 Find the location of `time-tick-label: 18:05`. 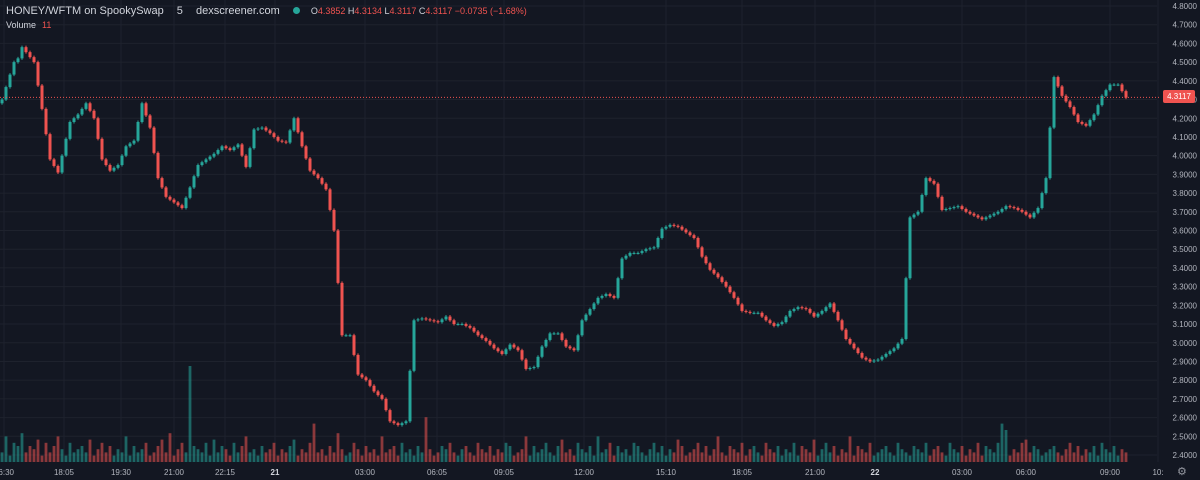

time-tick-label: 18:05 is located at coordinates (742, 472).